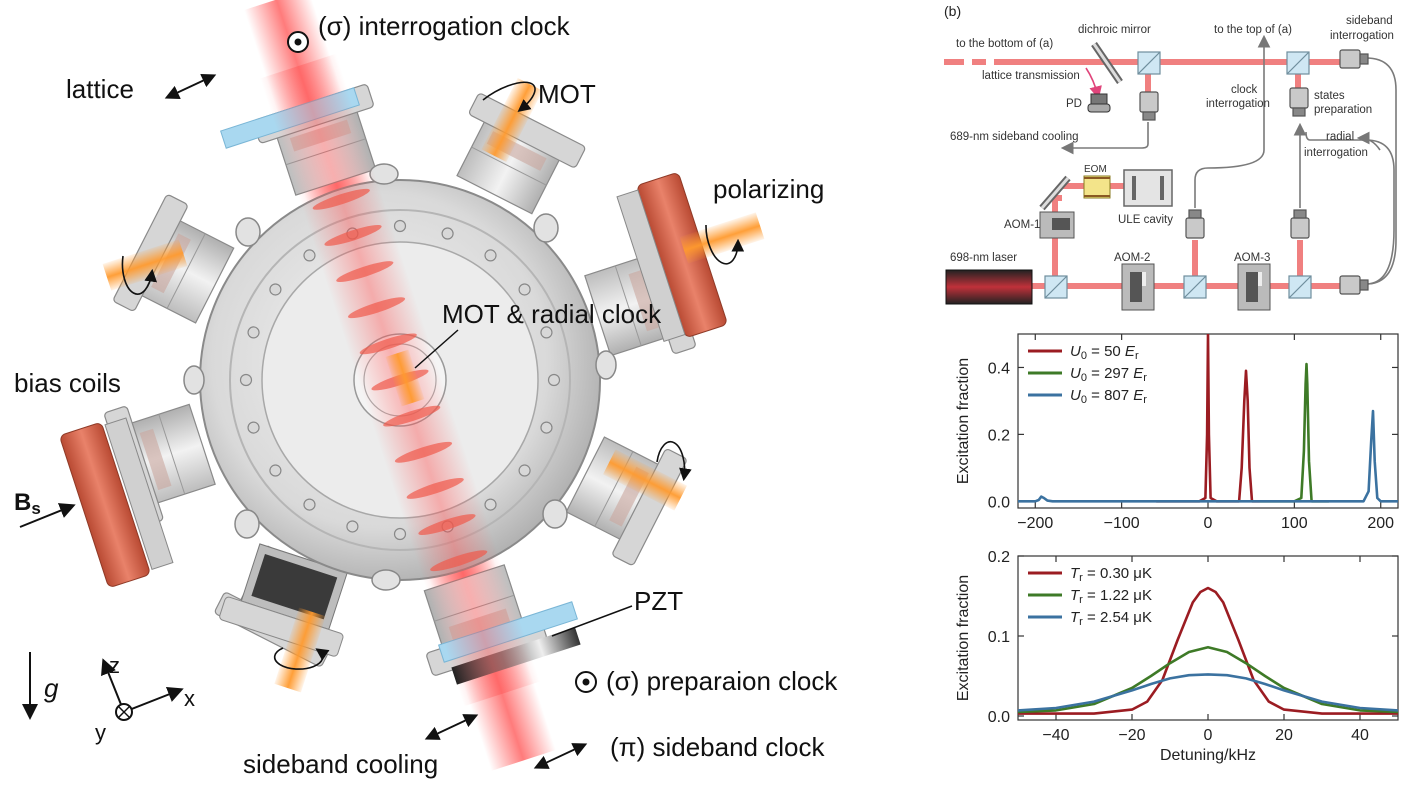  What do you see at coordinates (1108, 396) in the screenshot?
I see `legend-entry: U0 = 807 Er` at bounding box center [1108, 396].